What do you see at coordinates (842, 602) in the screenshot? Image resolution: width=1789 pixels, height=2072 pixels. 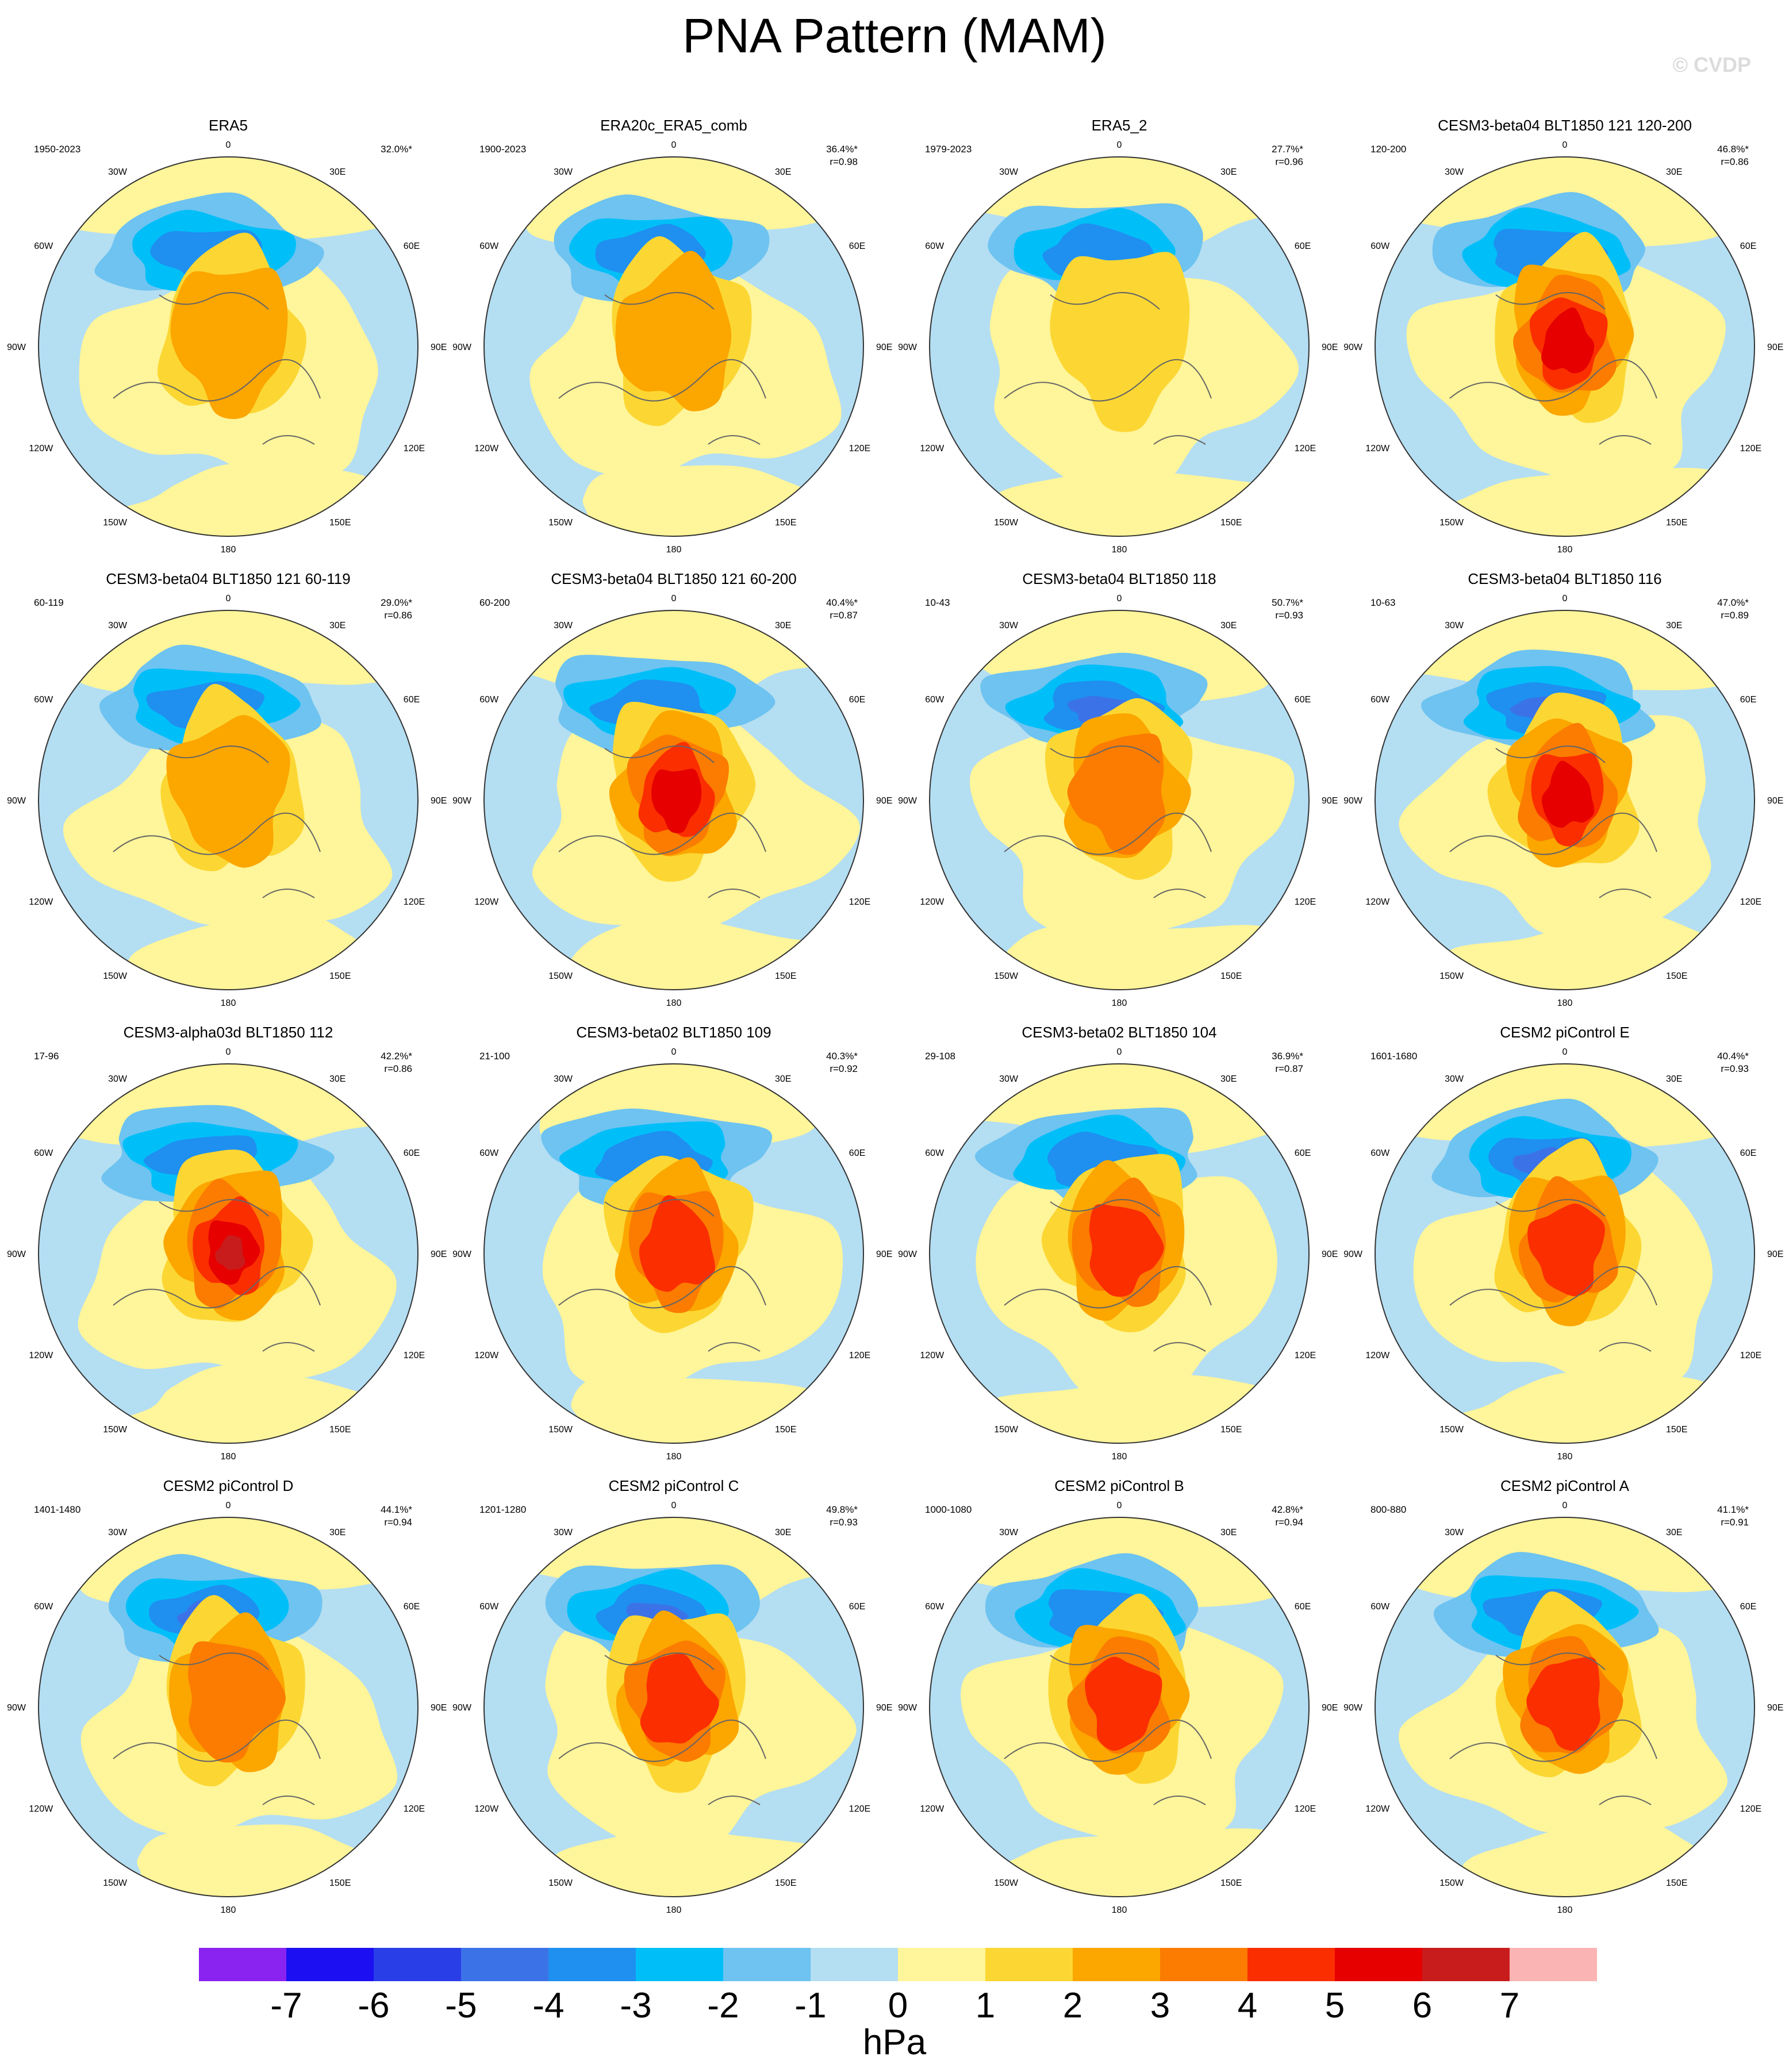 I see `panel-variance-pct: 40.4%*` at bounding box center [842, 602].